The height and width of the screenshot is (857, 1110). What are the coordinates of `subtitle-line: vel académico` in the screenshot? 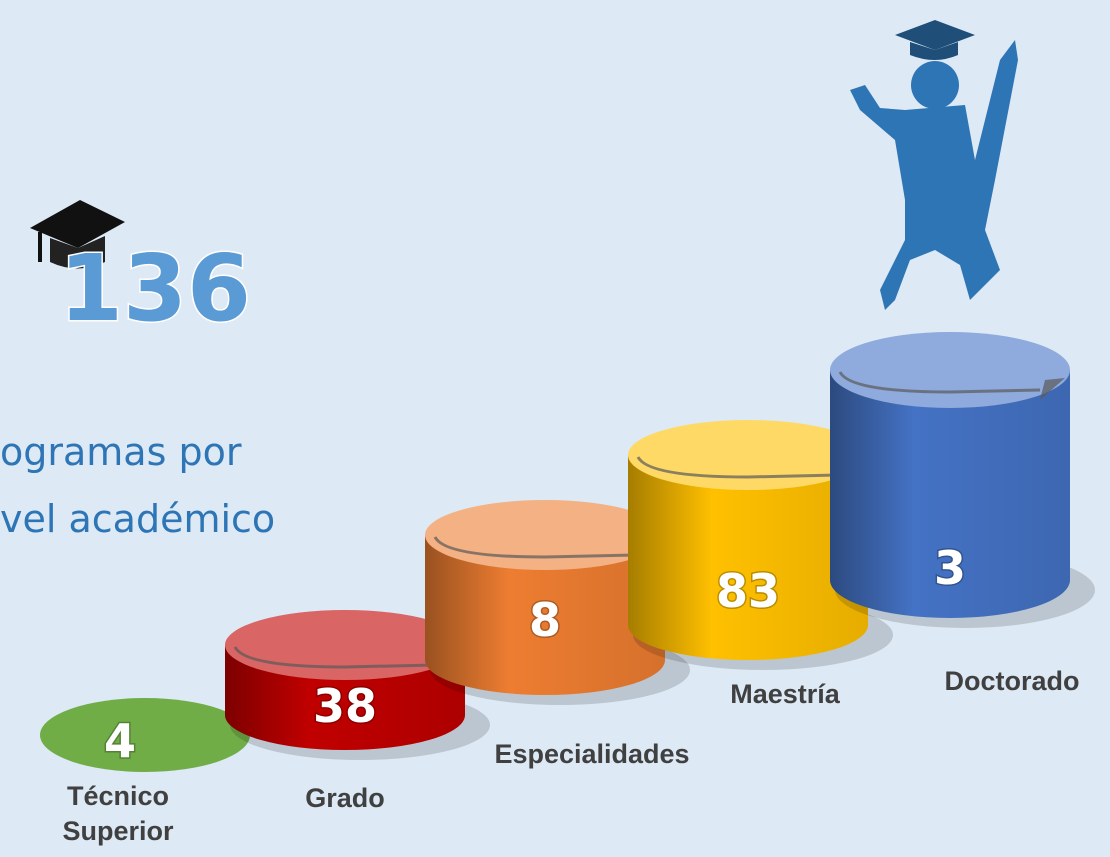 It's located at (137, 519).